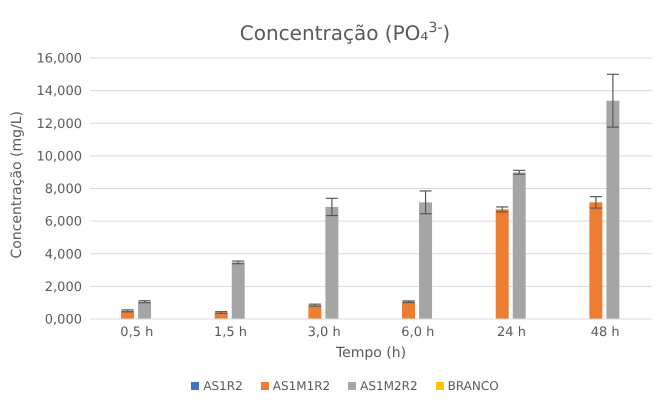  Describe the element at coordinates (345, 32) in the screenshot. I see `chart-title: Concentração (PO₄$^{3-}$)` at that location.